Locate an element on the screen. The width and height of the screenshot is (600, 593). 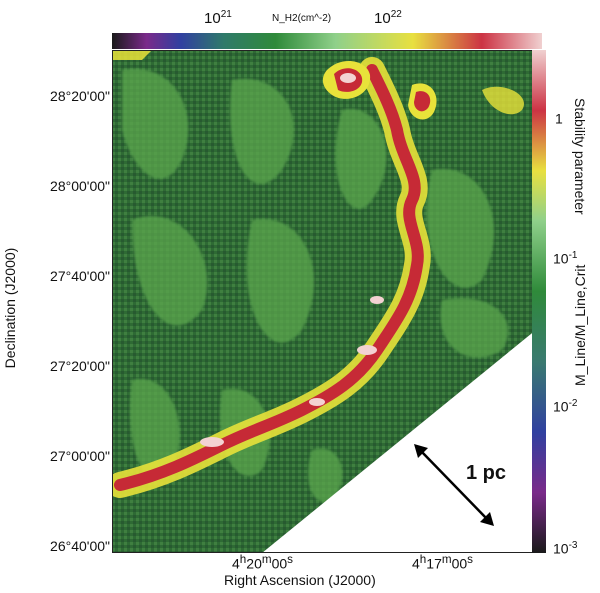
top-colorbar-tick-1e22: 1022 is located at coordinates (388, 18).